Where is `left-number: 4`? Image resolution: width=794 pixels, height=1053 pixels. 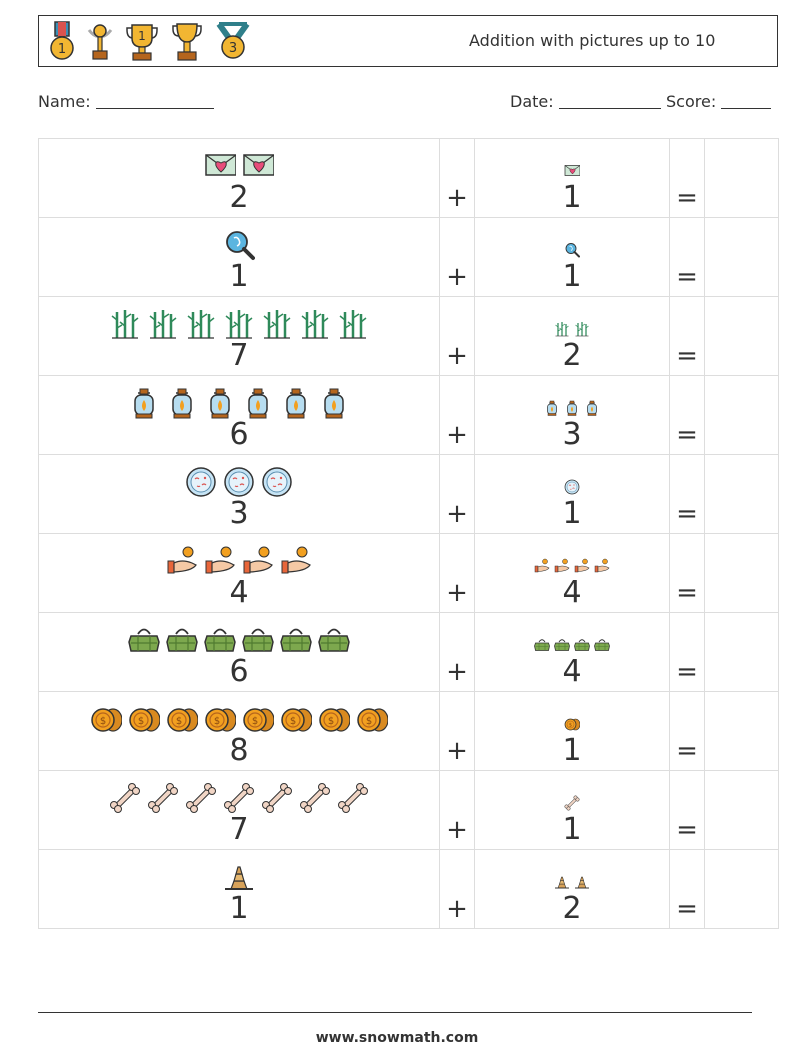 left-number: 4 is located at coordinates (239, 592).